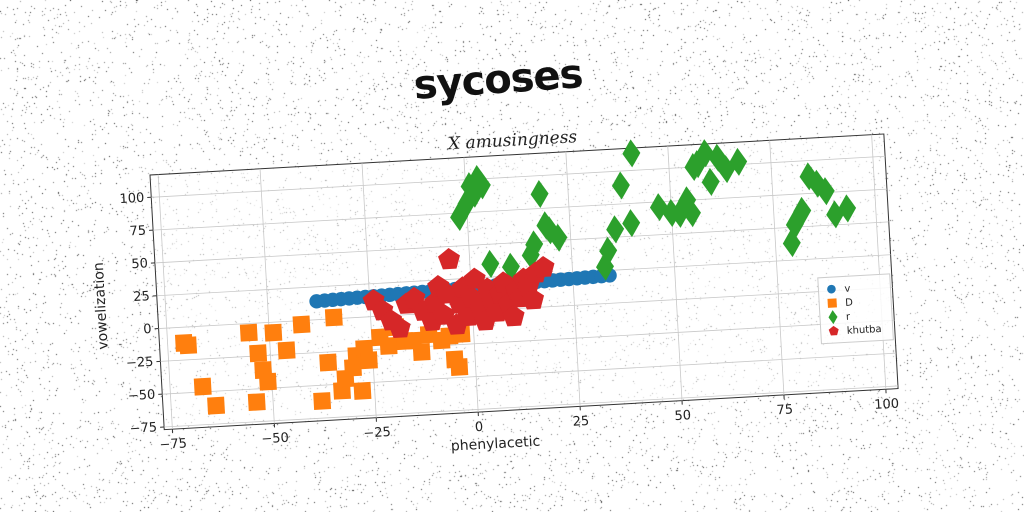 This screenshot has width=1024, height=512. What do you see at coordinates (458, 293) in the screenshot?
I see `series-khutba` at bounding box center [458, 293].